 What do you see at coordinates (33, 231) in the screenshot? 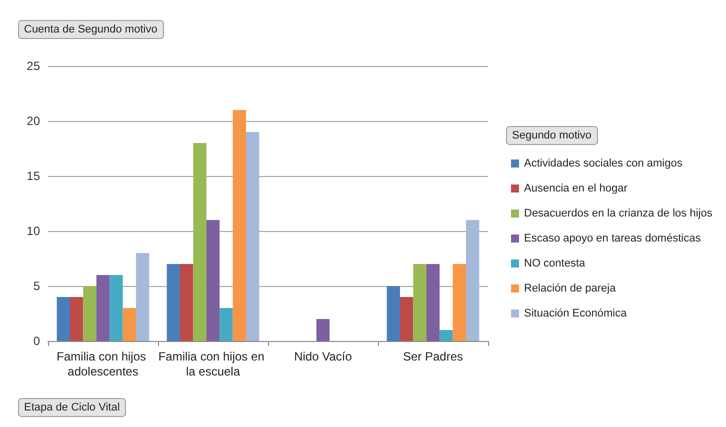
I see `y-tick-label: 10` at bounding box center [33, 231].